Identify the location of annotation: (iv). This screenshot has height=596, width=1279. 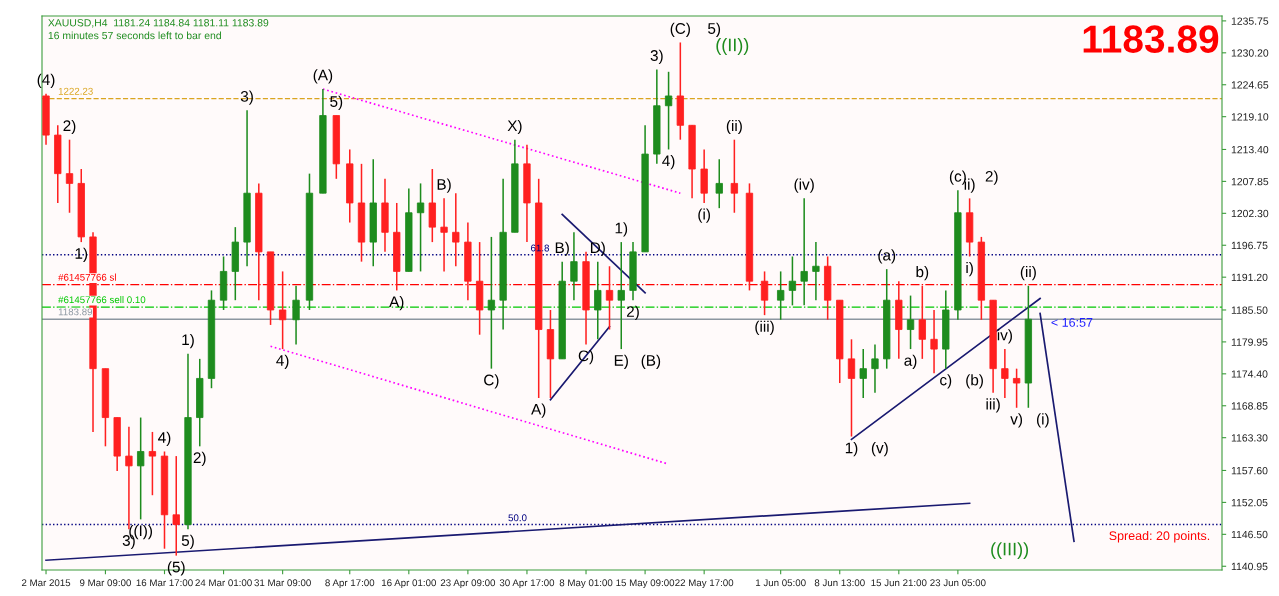
(804, 185).